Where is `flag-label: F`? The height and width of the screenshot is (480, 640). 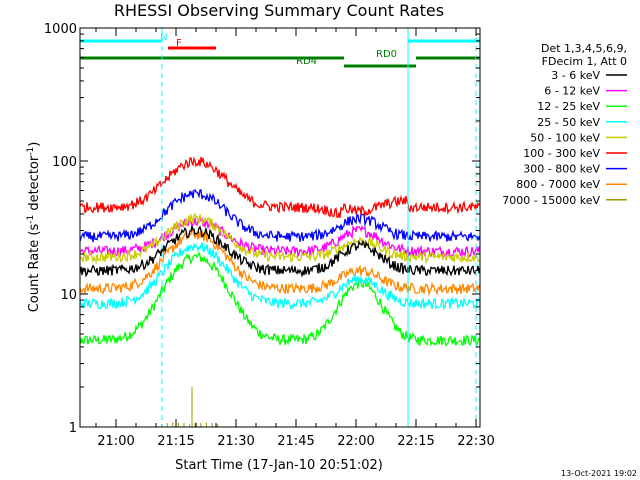
flag-label: F is located at coordinates (179, 43).